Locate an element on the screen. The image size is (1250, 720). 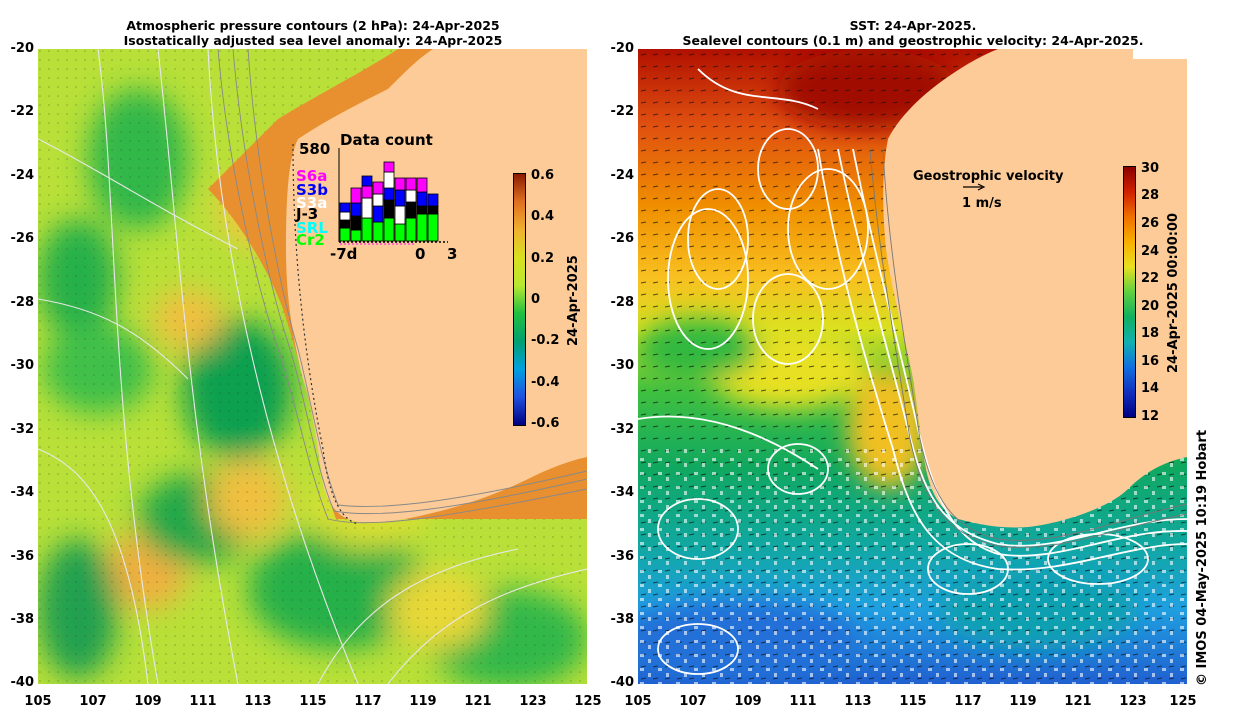
inset-bar-chart is located at coordinates (393, 196).